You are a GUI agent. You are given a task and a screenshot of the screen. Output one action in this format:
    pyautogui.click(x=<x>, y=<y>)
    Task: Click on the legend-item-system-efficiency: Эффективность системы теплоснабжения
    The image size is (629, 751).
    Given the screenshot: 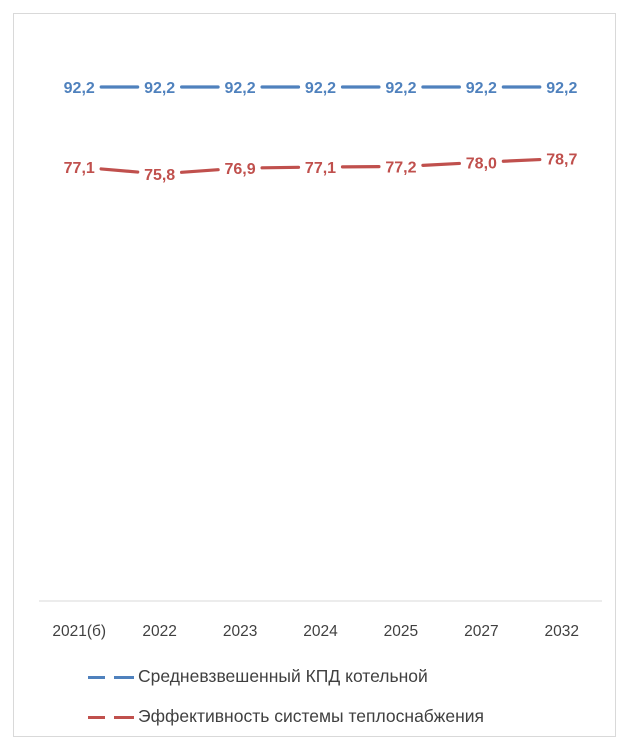 What is the action you would take?
    pyautogui.click(x=286, y=716)
    